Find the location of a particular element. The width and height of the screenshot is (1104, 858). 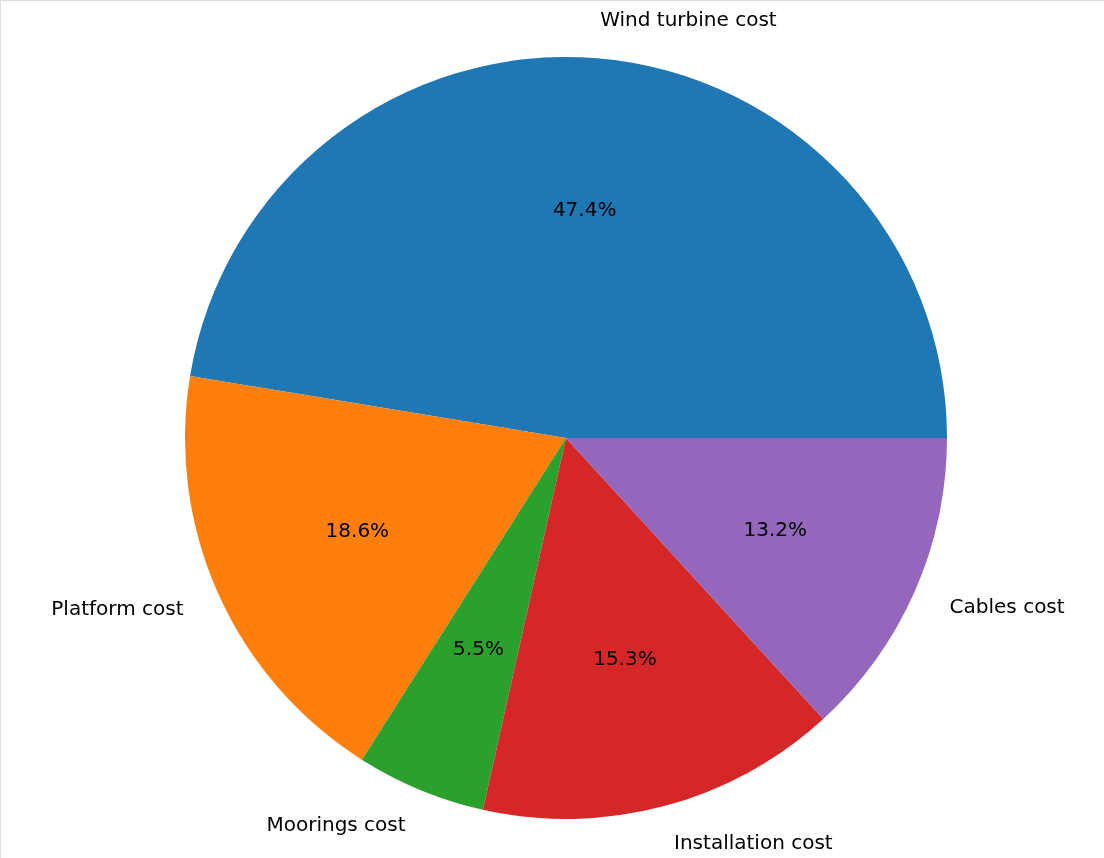

data-label: 5.5% is located at coordinates (478, 648).